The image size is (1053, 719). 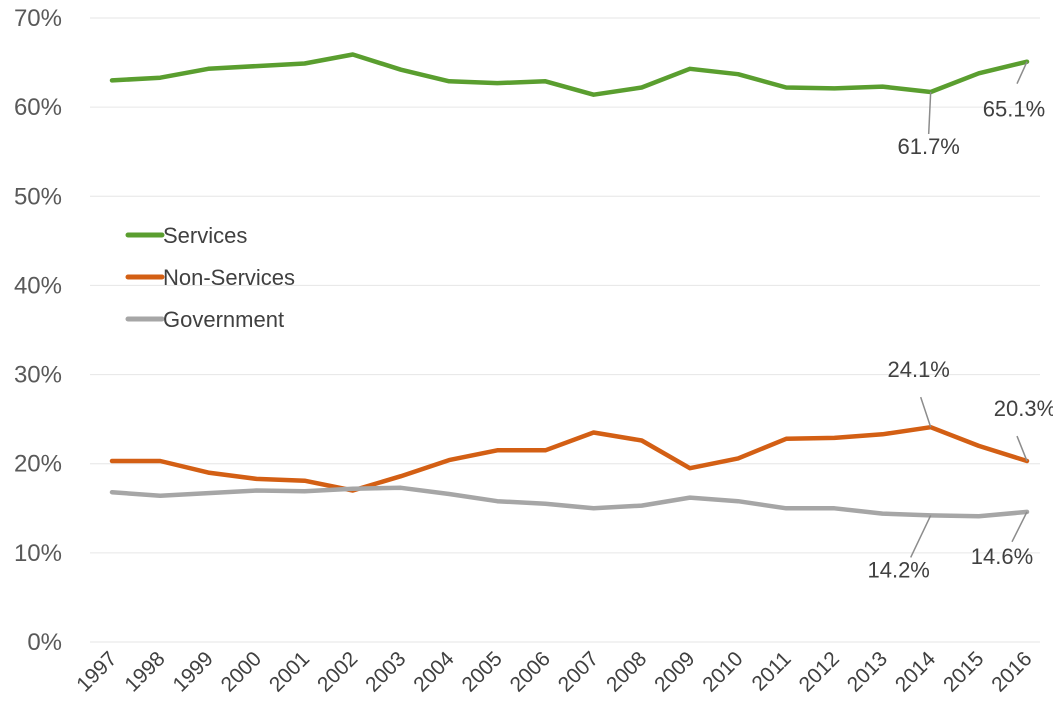 What do you see at coordinates (44, 642) in the screenshot?
I see `y-tick-label: 0%` at bounding box center [44, 642].